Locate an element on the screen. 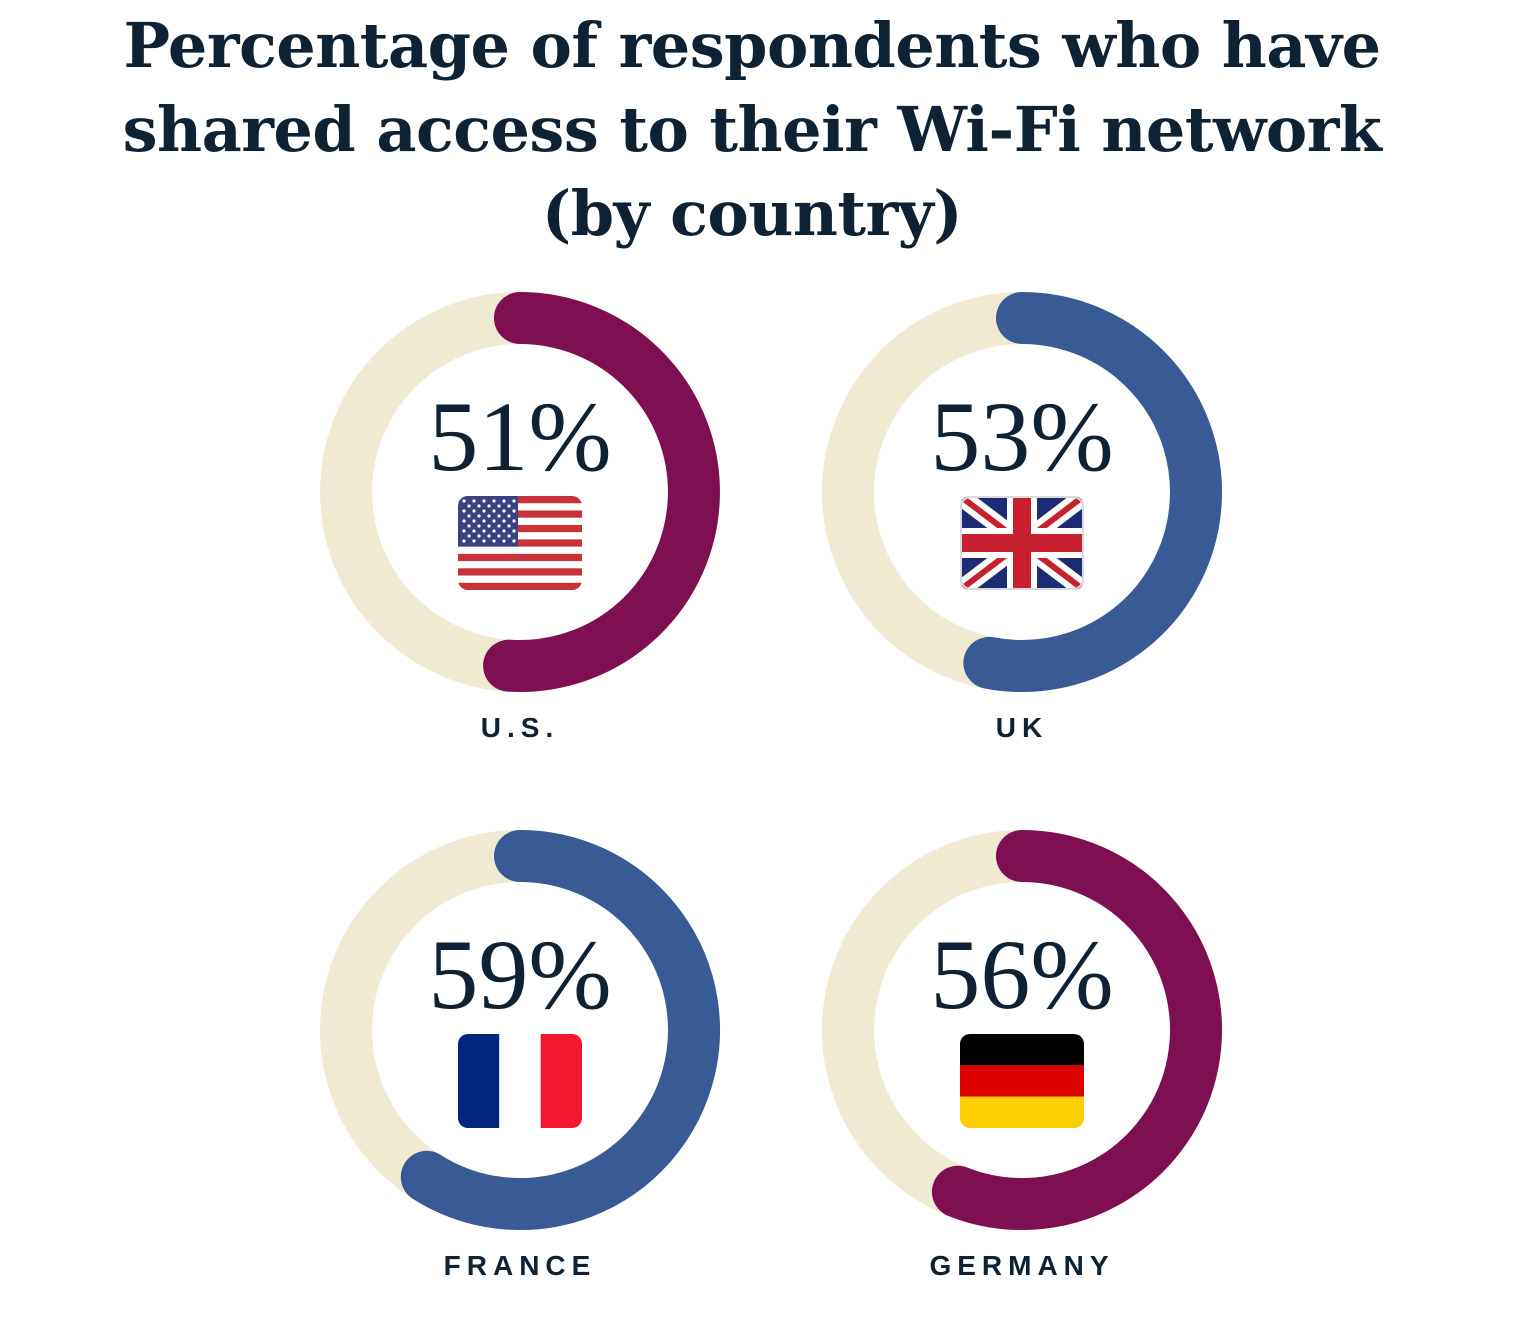  donut-ring-germany is located at coordinates (1022, 1030).